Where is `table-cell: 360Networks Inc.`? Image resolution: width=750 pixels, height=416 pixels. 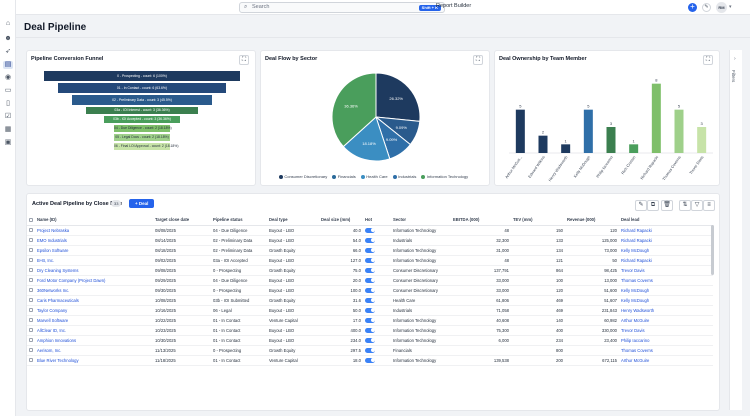
table-cell: 360Networks Inc. is located at coordinates (94, 290).